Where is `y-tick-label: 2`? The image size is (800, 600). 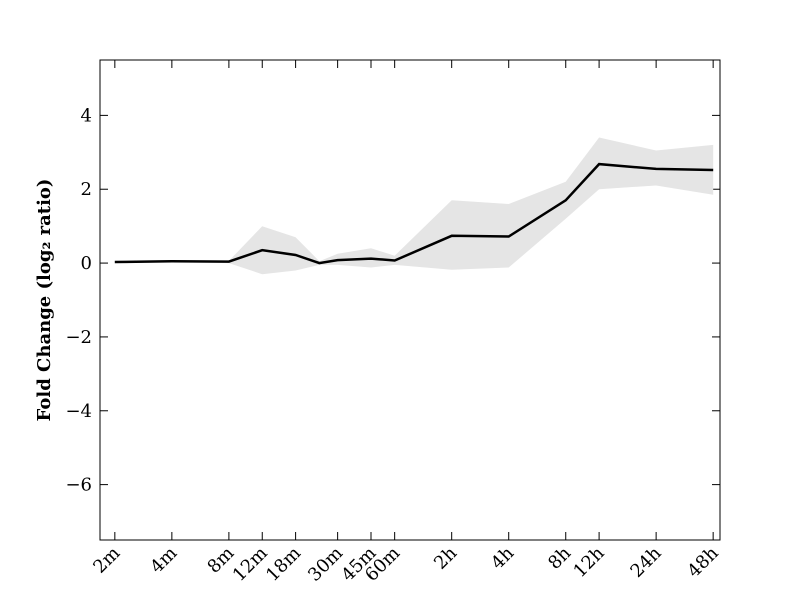
y-tick-label: 2 is located at coordinates (86, 189).